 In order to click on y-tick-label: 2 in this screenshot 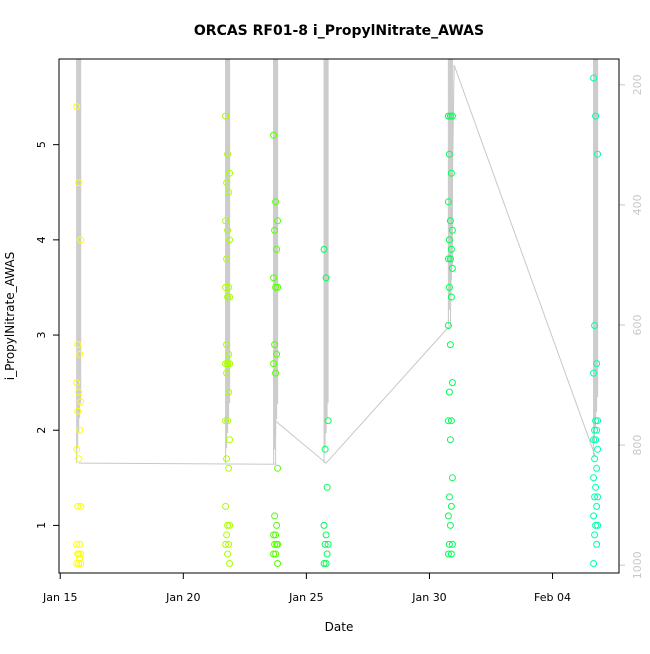, I will do `click(41, 430)`.